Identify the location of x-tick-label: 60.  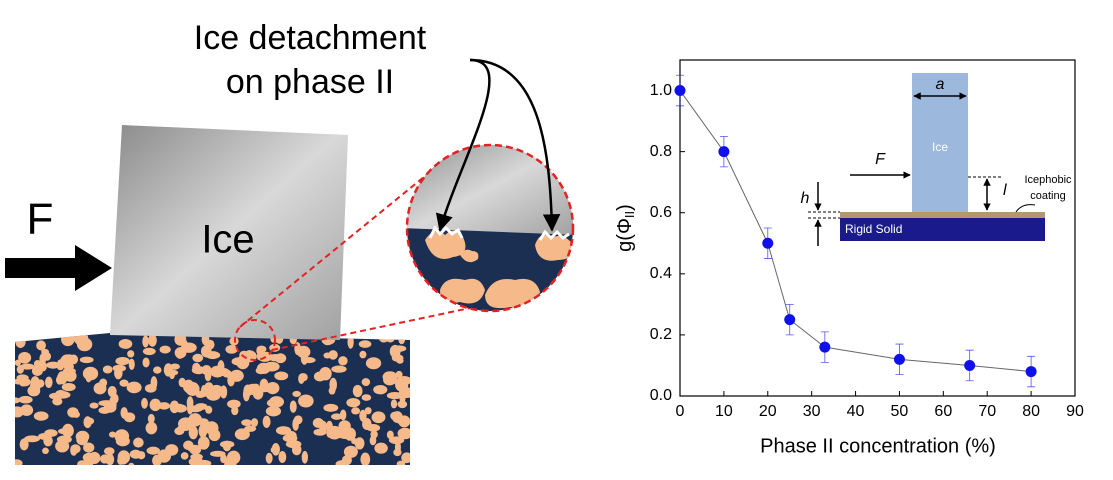
(943, 411).